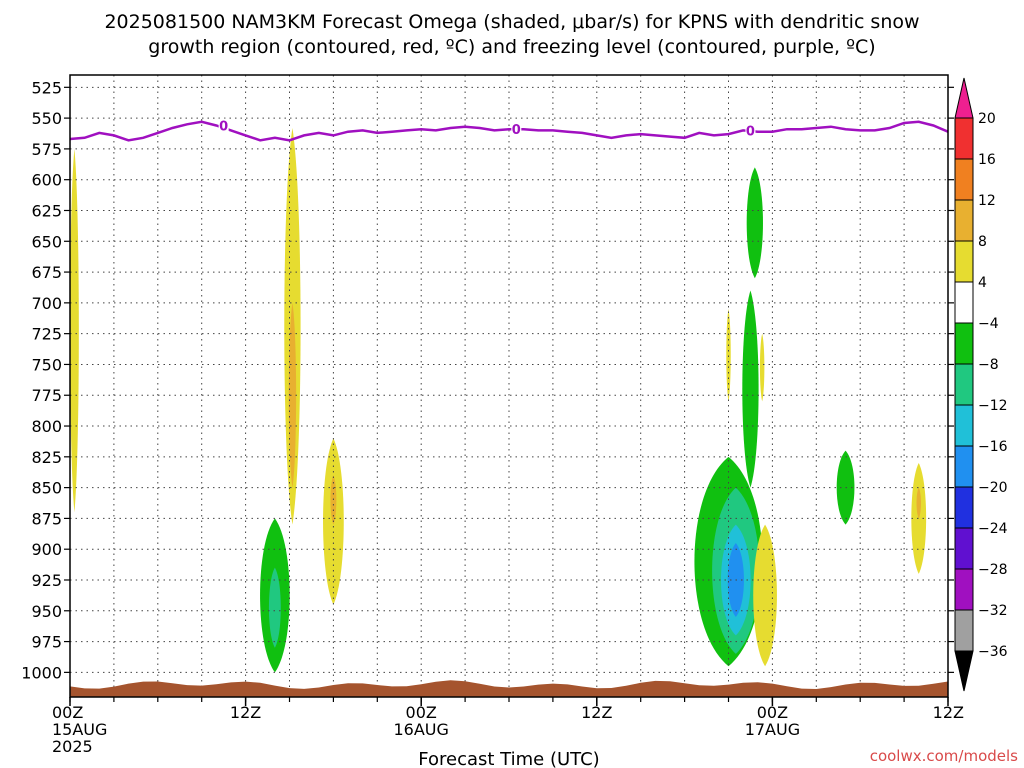 This screenshot has height=768, width=1024. I want to click on freezing-level-labels: 0 0 0, so click(487, 128).